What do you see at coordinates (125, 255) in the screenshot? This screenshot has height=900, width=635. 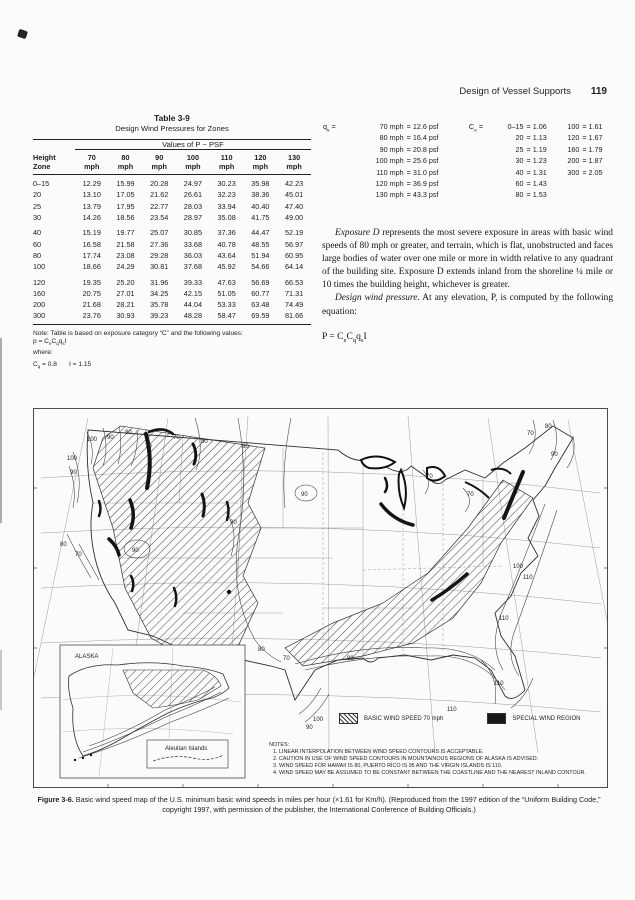 I see `cell: 23.08` at bounding box center [125, 255].